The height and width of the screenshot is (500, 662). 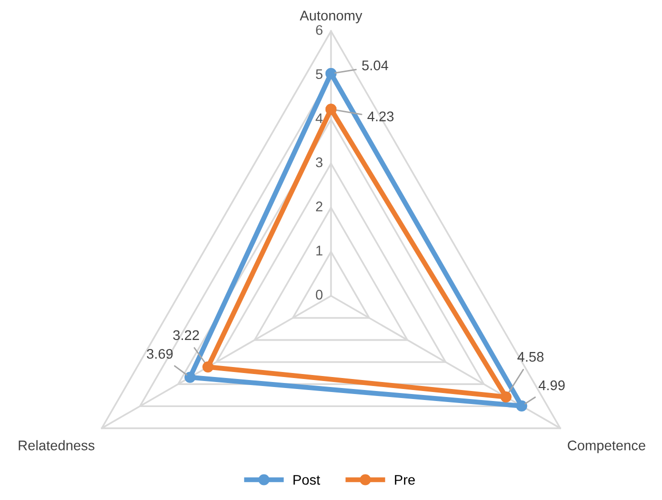 What do you see at coordinates (319, 162) in the screenshot?
I see `y-tick-label: 3` at bounding box center [319, 162].